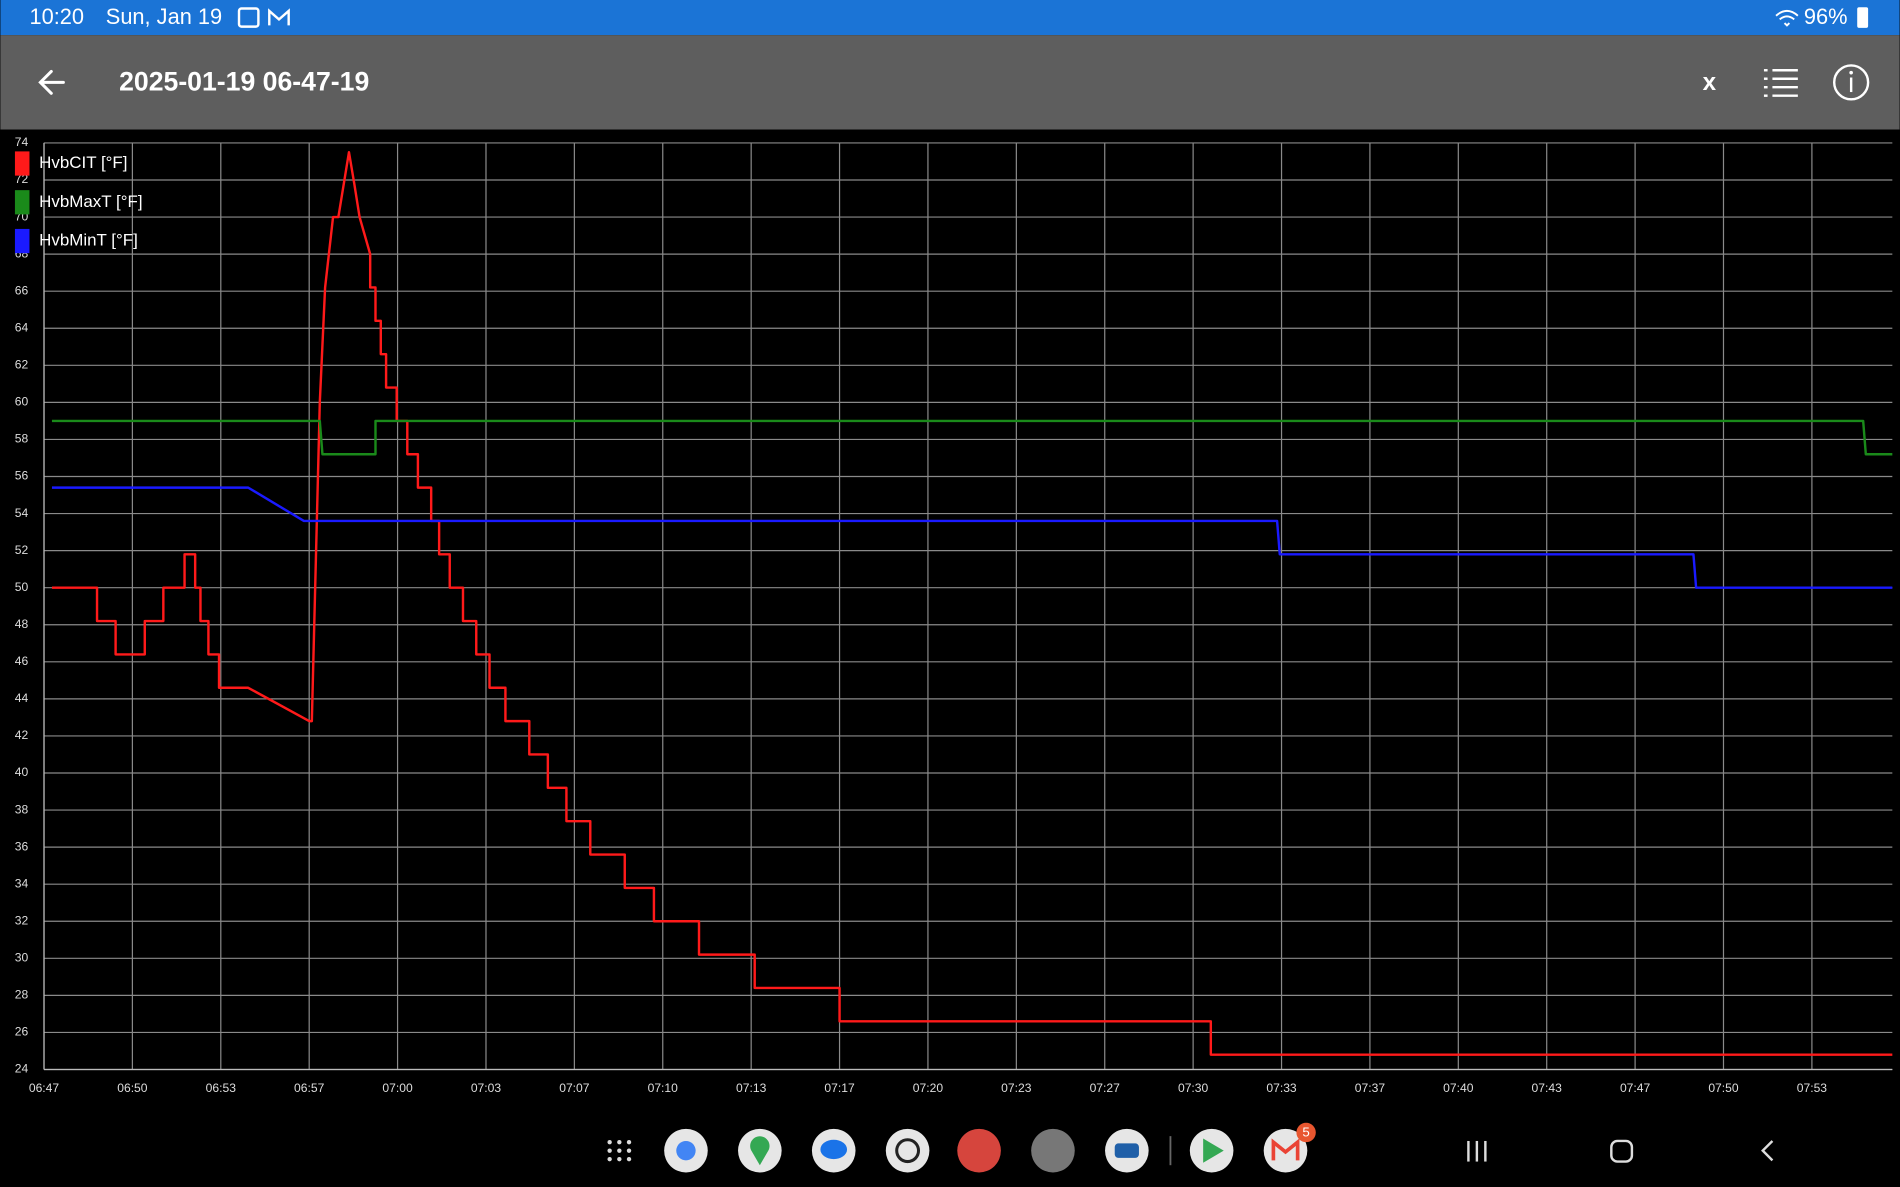  I want to click on x-tick-label: 07:13, so click(751, 1088).